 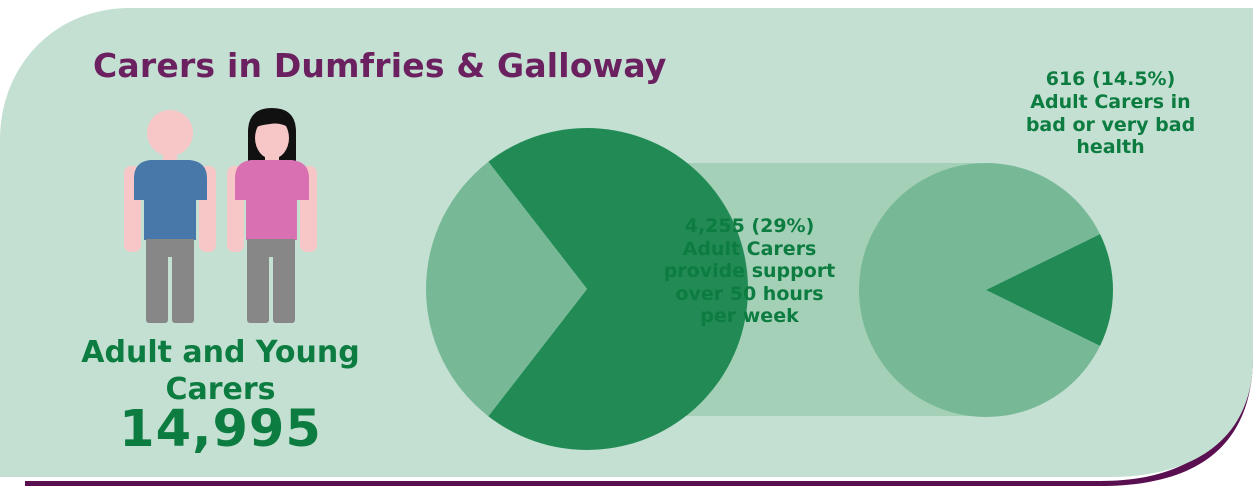 I want to click on page-title: Carers in Dumfries & Galloway, so click(x=380, y=65).